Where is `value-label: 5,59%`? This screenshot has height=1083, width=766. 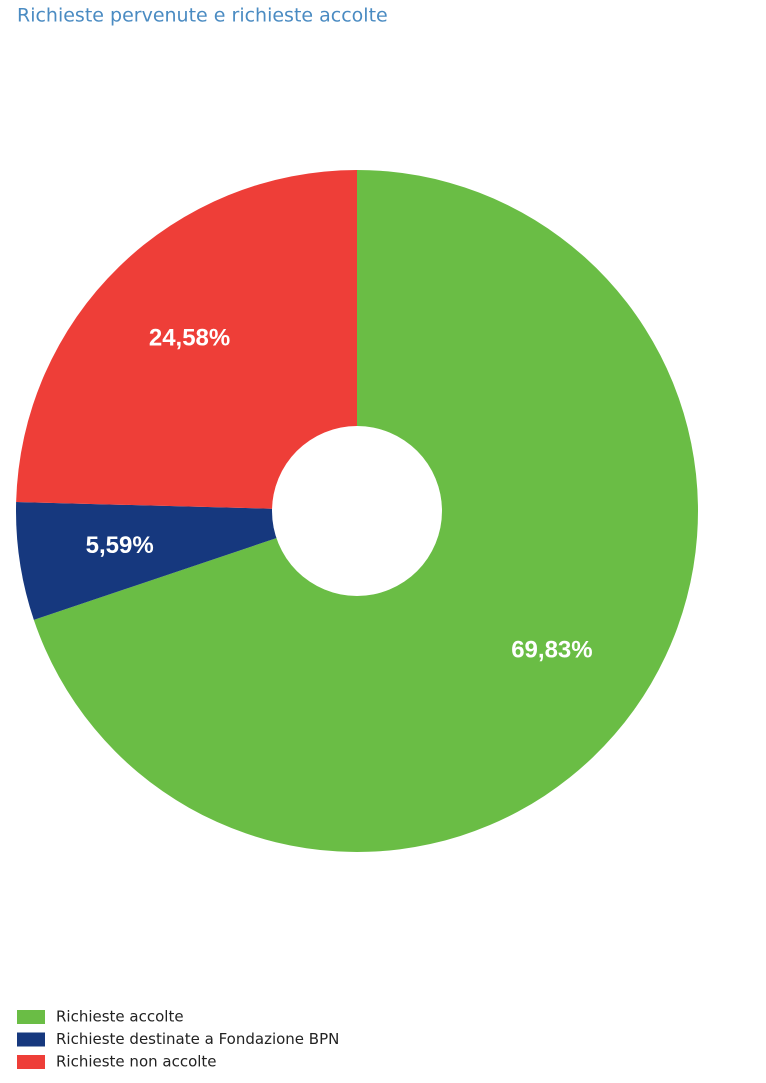
value-label: 5,59% is located at coordinates (120, 545).